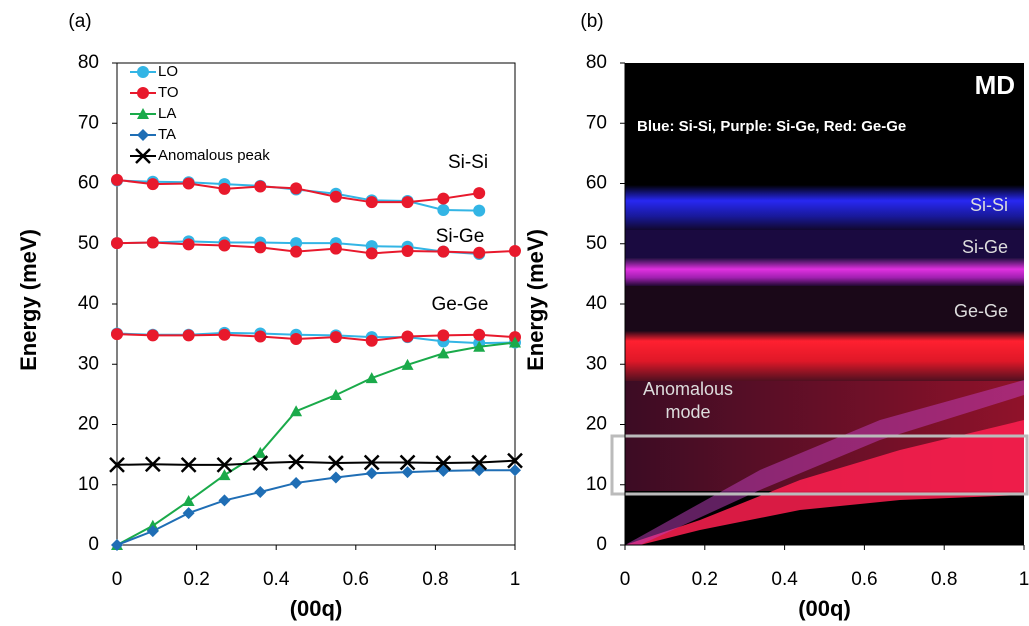  I want to click on legend-label: LA, so click(167, 113).